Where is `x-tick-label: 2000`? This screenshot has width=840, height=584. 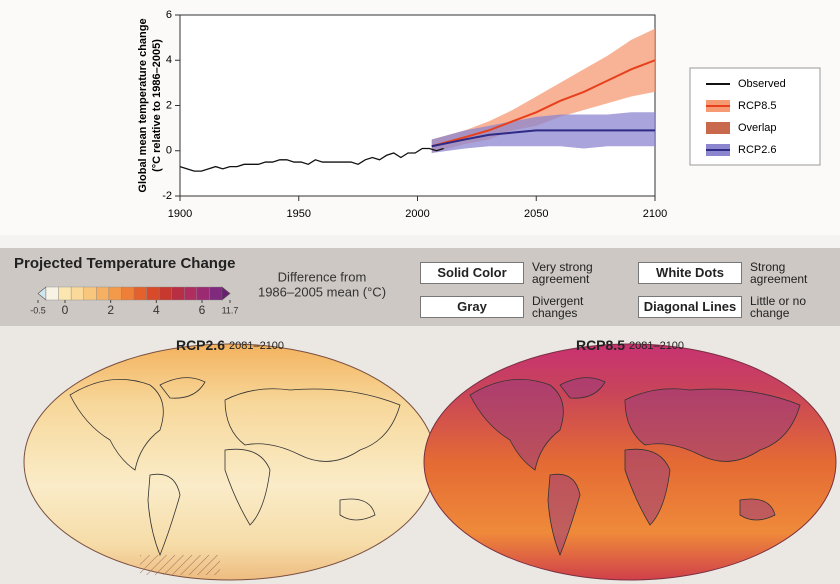 x-tick-label: 2000 is located at coordinates (417, 214).